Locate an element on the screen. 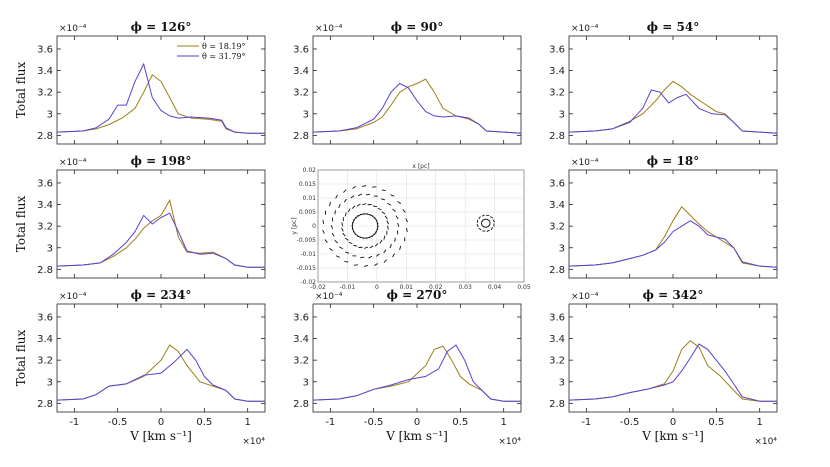 Image resolution: width=830 pixels, height=467 pixels. panel-3: ϕ = 198° ×10⁻⁴ 2.8 3 3.2 3.4 3.6 Total flux is located at coordinates (140, 216).